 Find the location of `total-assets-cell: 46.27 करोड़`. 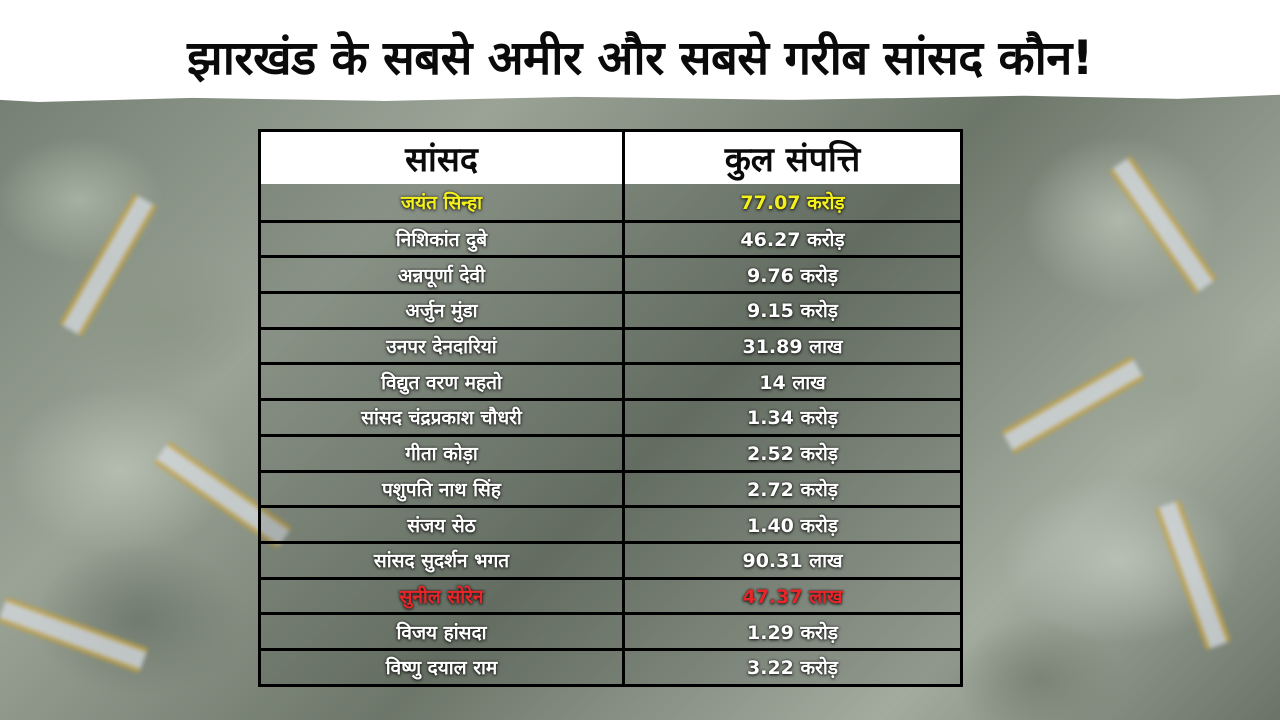

total-assets-cell: 46.27 करोड़ is located at coordinates (792, 240).